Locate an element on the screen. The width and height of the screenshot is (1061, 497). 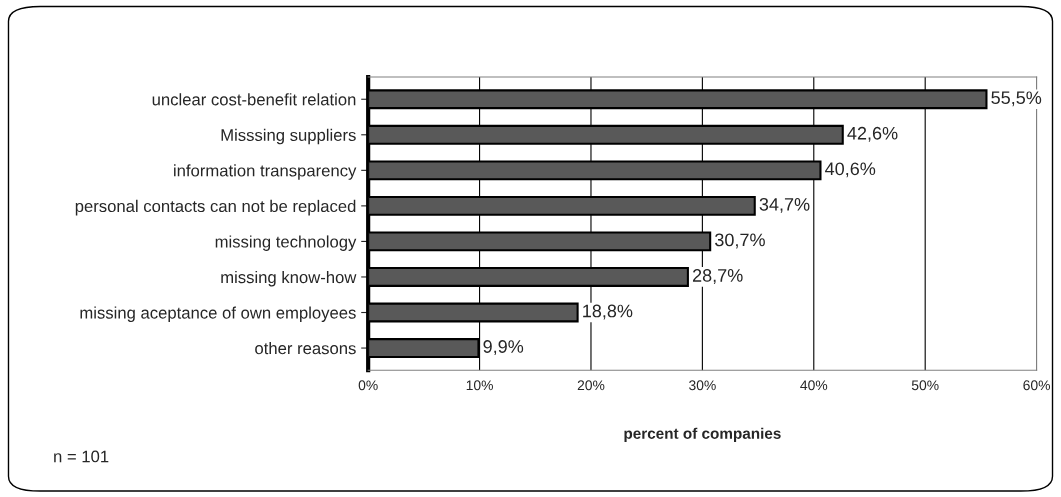
y-tick-label: Misssing suppliers is located at coordinates (288, 136).